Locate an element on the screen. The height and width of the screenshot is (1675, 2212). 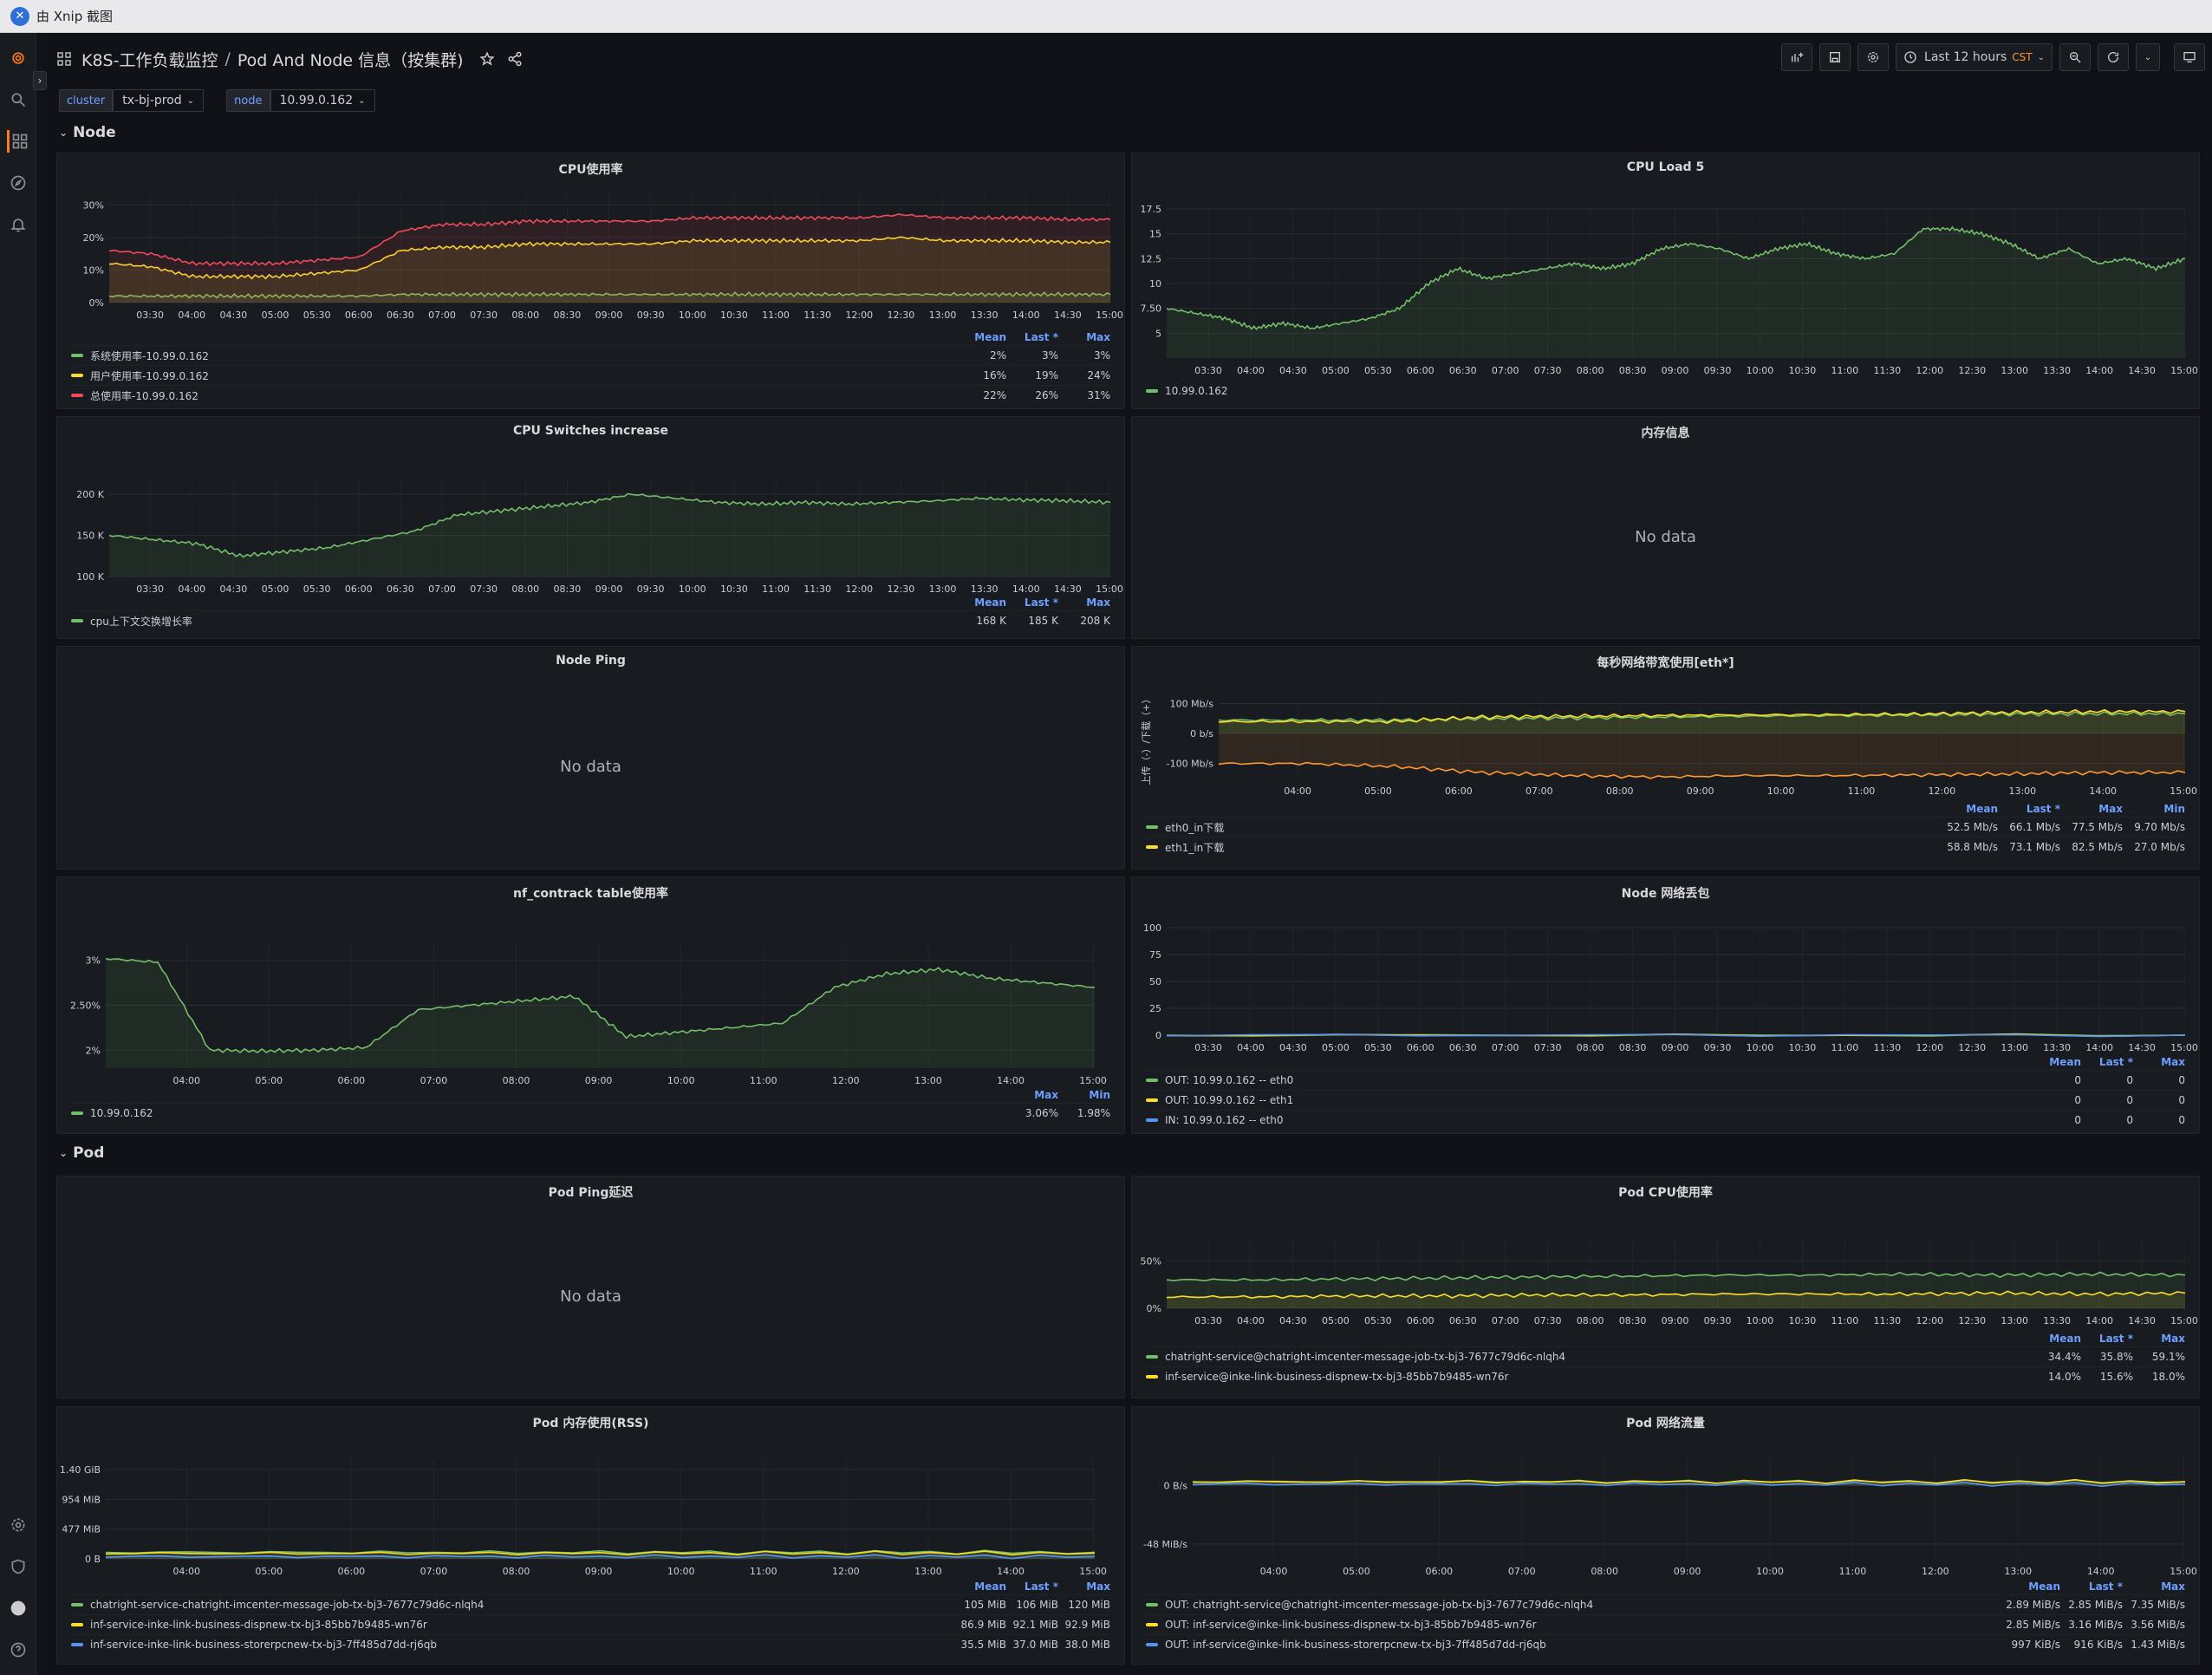
shield-icon is located at coordinates (18, 1566).